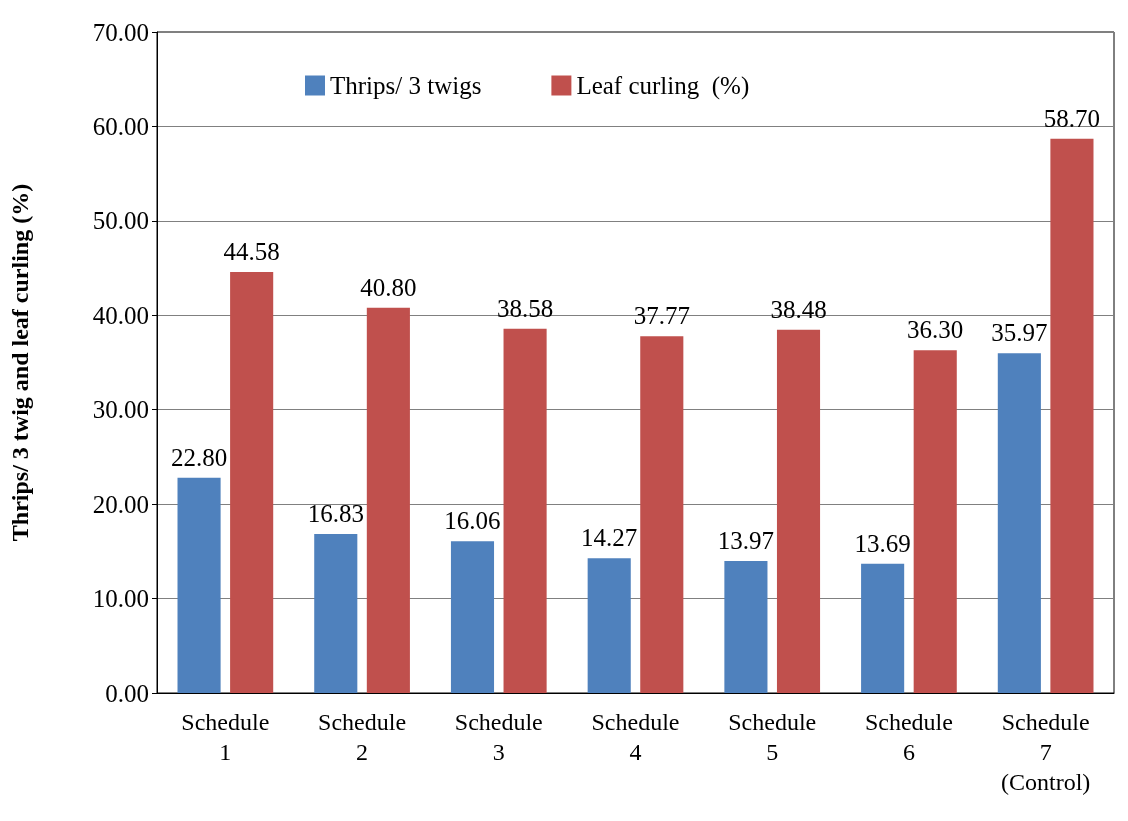 The width and height of the screenshot is (1128, 821). I want to click on x-tick-label: Schedule 3, so click(498, 737).